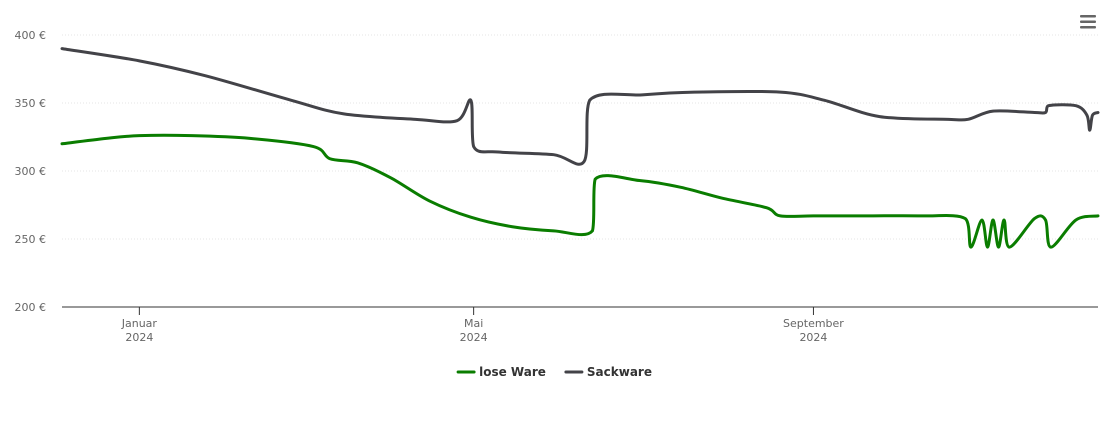 The image size is (1110, 422). I want to click on x-tick-label: September, so click(813, 323).